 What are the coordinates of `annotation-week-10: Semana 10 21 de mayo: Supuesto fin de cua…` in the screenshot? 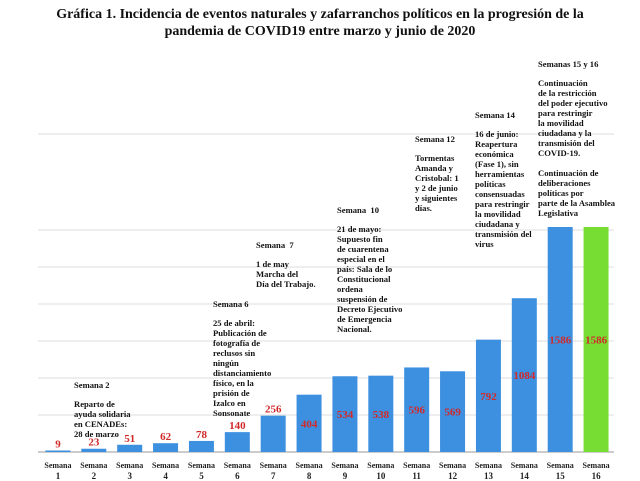 It's located at (369, 269).